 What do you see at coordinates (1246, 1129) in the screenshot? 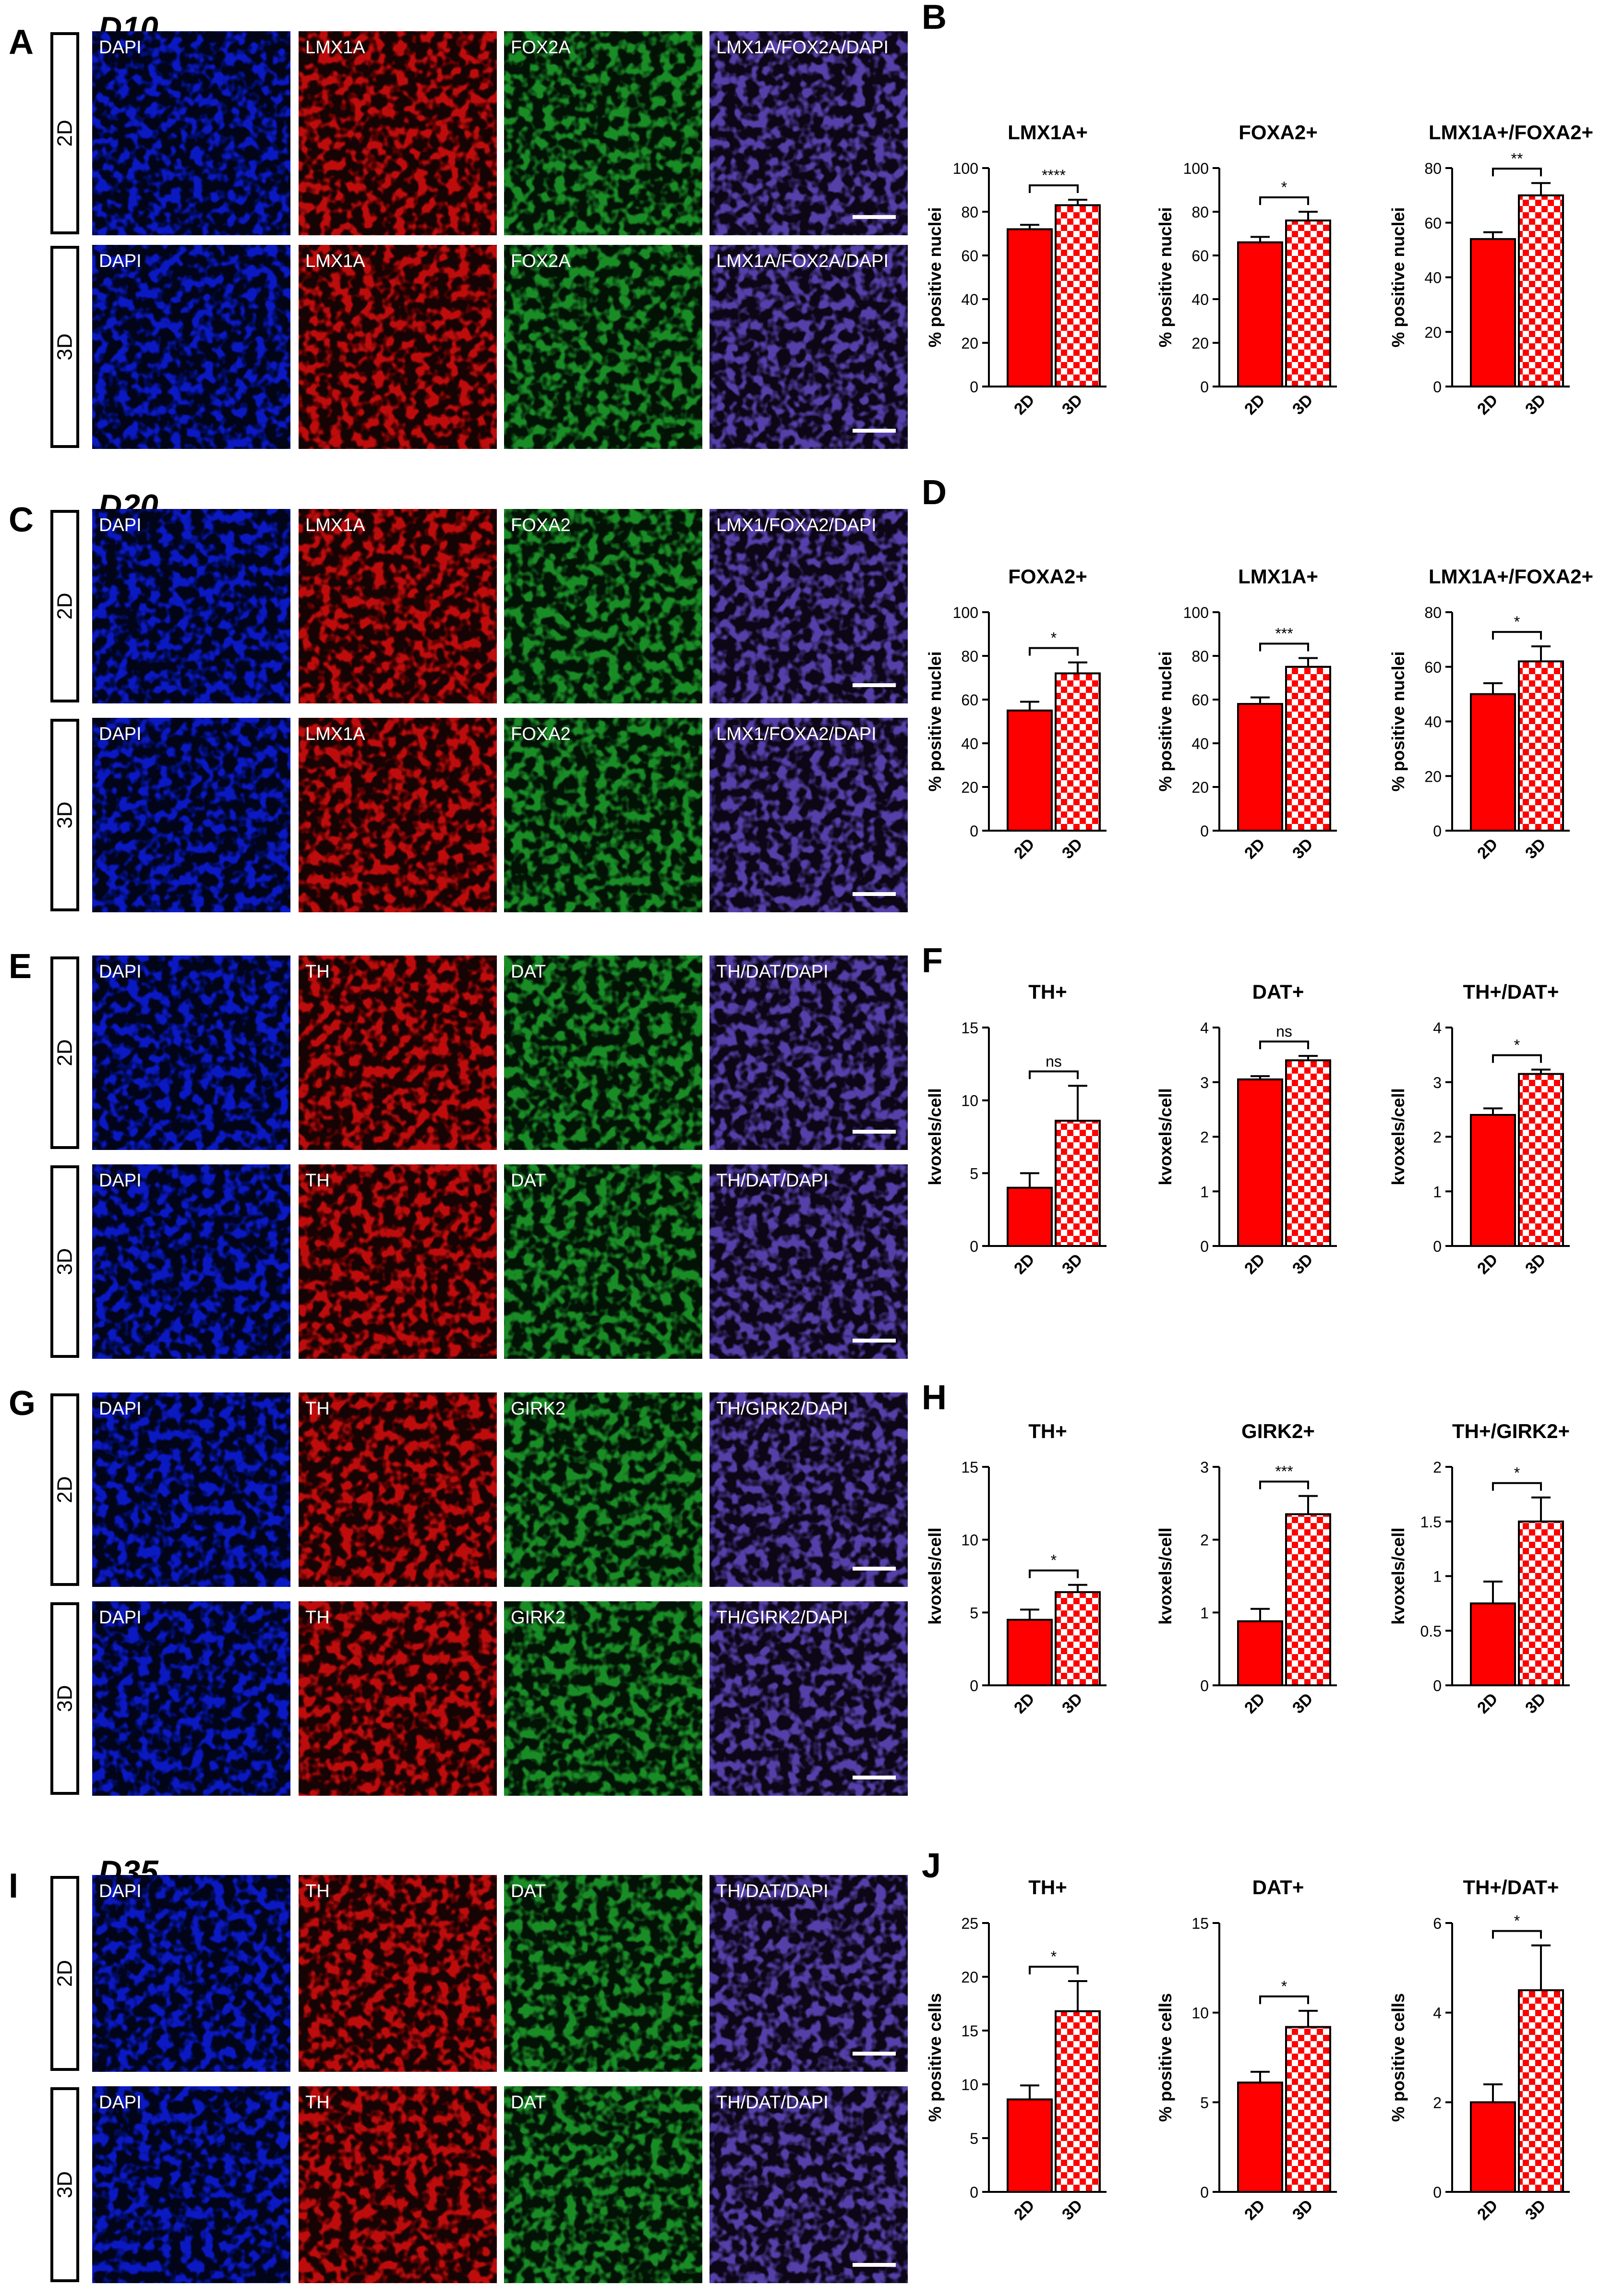
I see `bar-chart-dat-: DAT+ 0 1 2 3 4 kvoxels/cell 2D 3D ns` at bounding box center [1246, 1129].